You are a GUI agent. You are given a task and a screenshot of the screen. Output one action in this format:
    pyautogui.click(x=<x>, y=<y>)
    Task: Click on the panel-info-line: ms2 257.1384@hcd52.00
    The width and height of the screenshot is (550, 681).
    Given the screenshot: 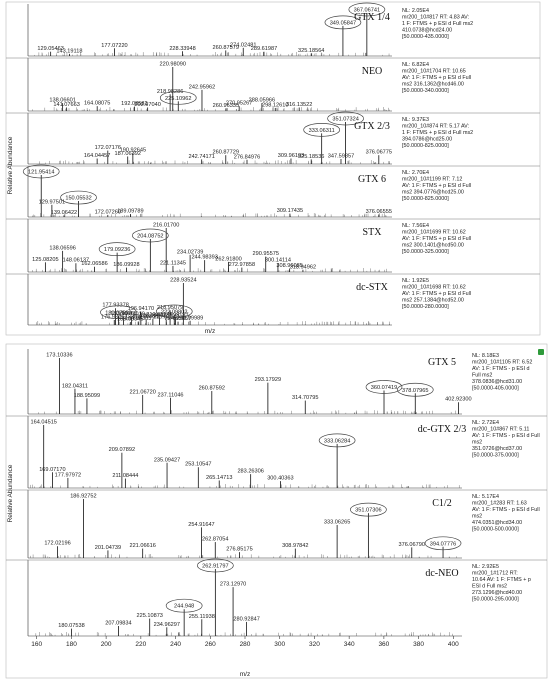 What is the action you would take?
    pyautogui.click(x=433, y=301)
    